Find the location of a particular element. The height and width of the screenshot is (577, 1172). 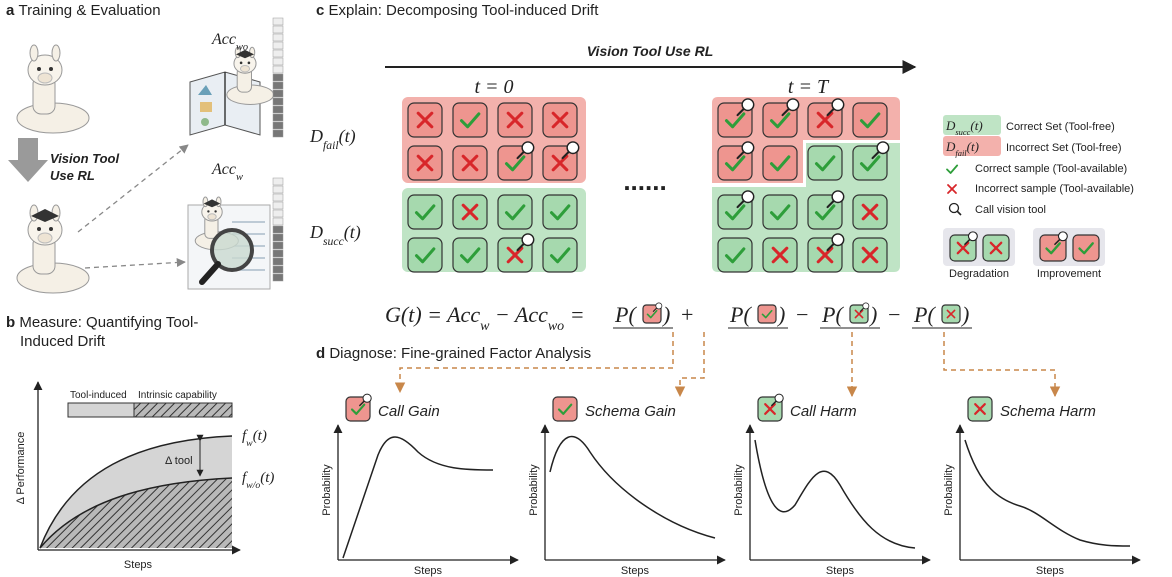

panel-title-text: Diagnose: Fine-grained Factor Analysis is located at coordinates (460, 353).